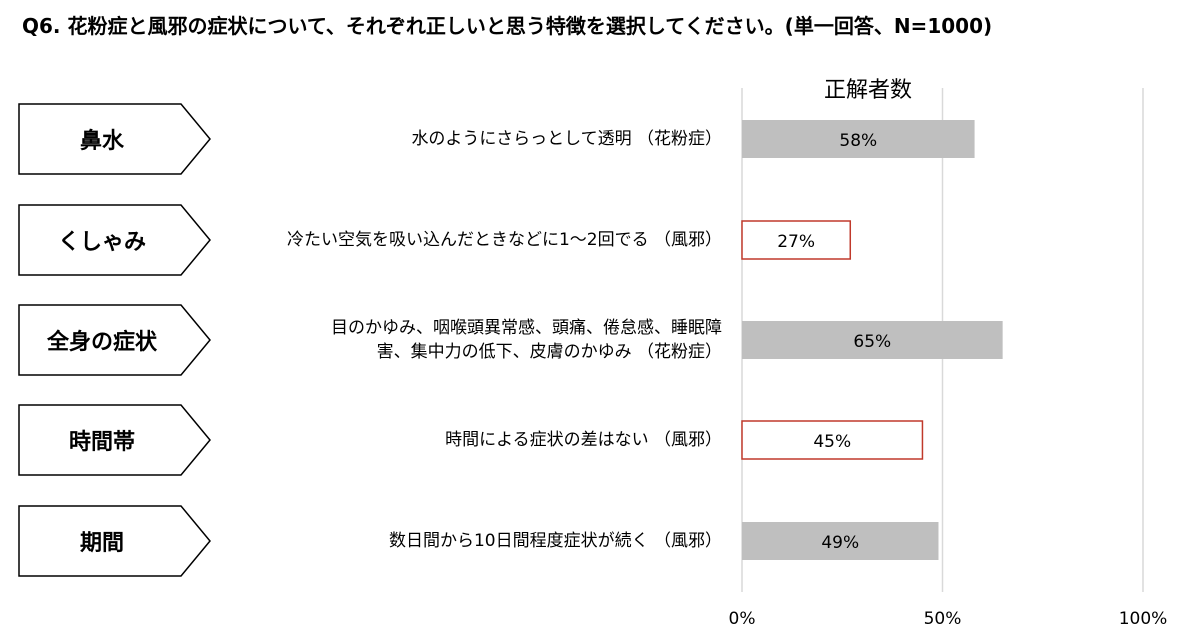  I want to click on x-tick-label: 50%, so click(943, 619).